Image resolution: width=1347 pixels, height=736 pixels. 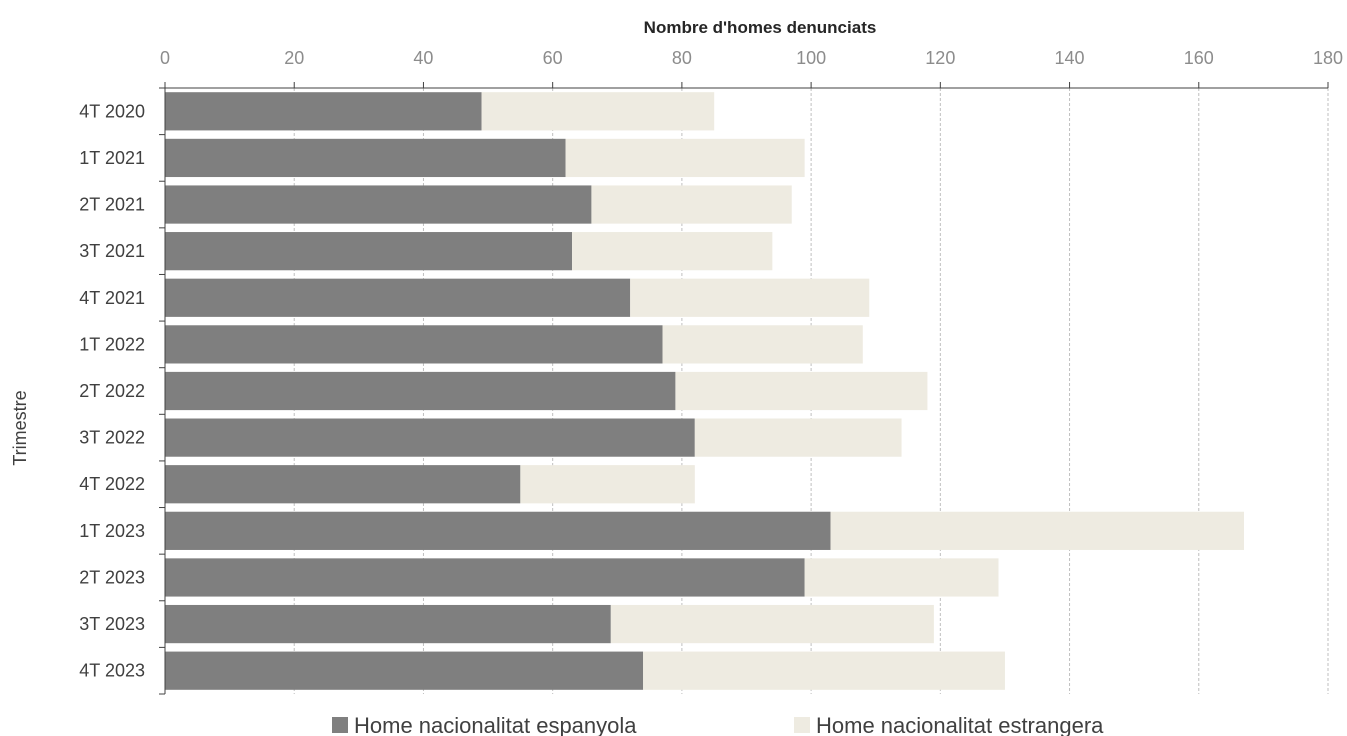 What do you see at coordinates (20, 427) in the screenshot?
I see `y-axis-title: Trimestre` at bounding box center [20, 427].